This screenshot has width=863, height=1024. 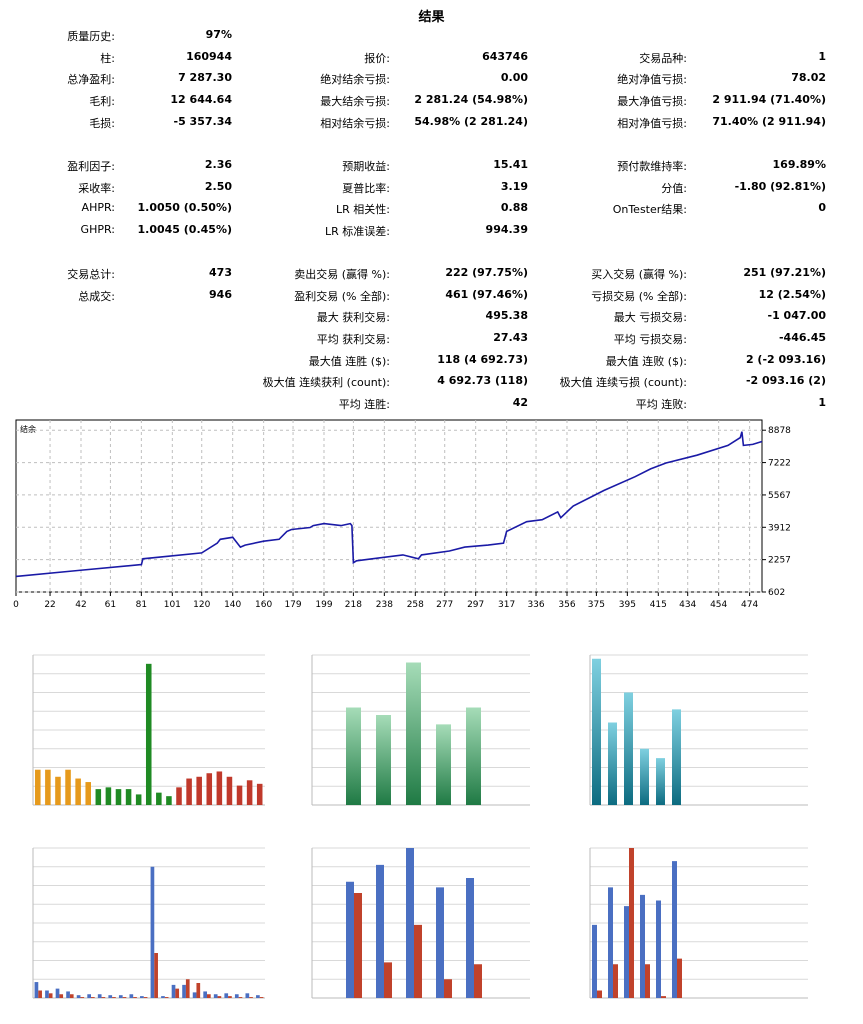 What do you see at coordinates (769, 121) in the screenshot?
I see `stat-value: 71.40% (2 911.94)` at bounding box center [769, 121].